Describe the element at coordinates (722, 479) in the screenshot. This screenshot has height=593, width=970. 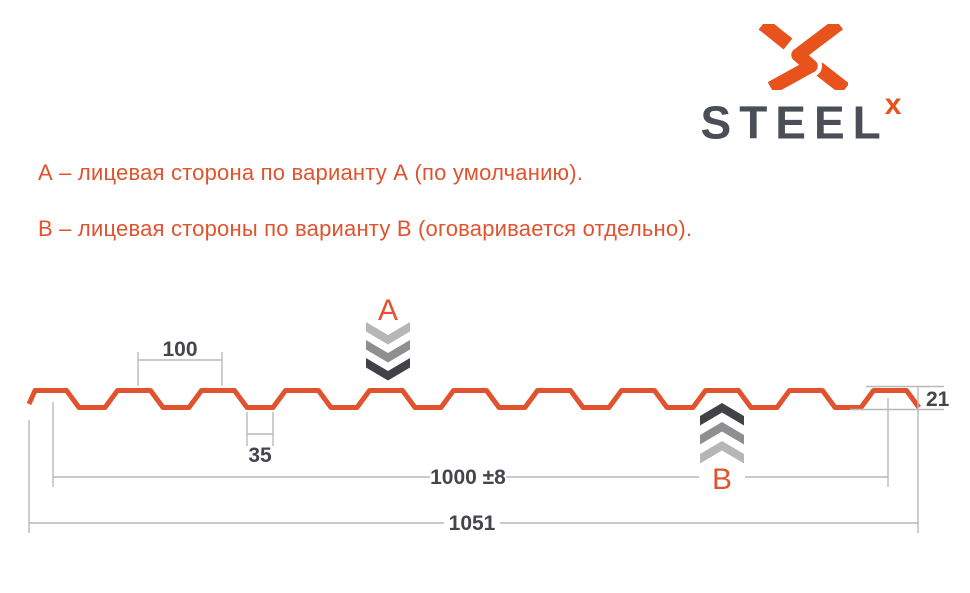
I see `marker-b-label: B` at that location.